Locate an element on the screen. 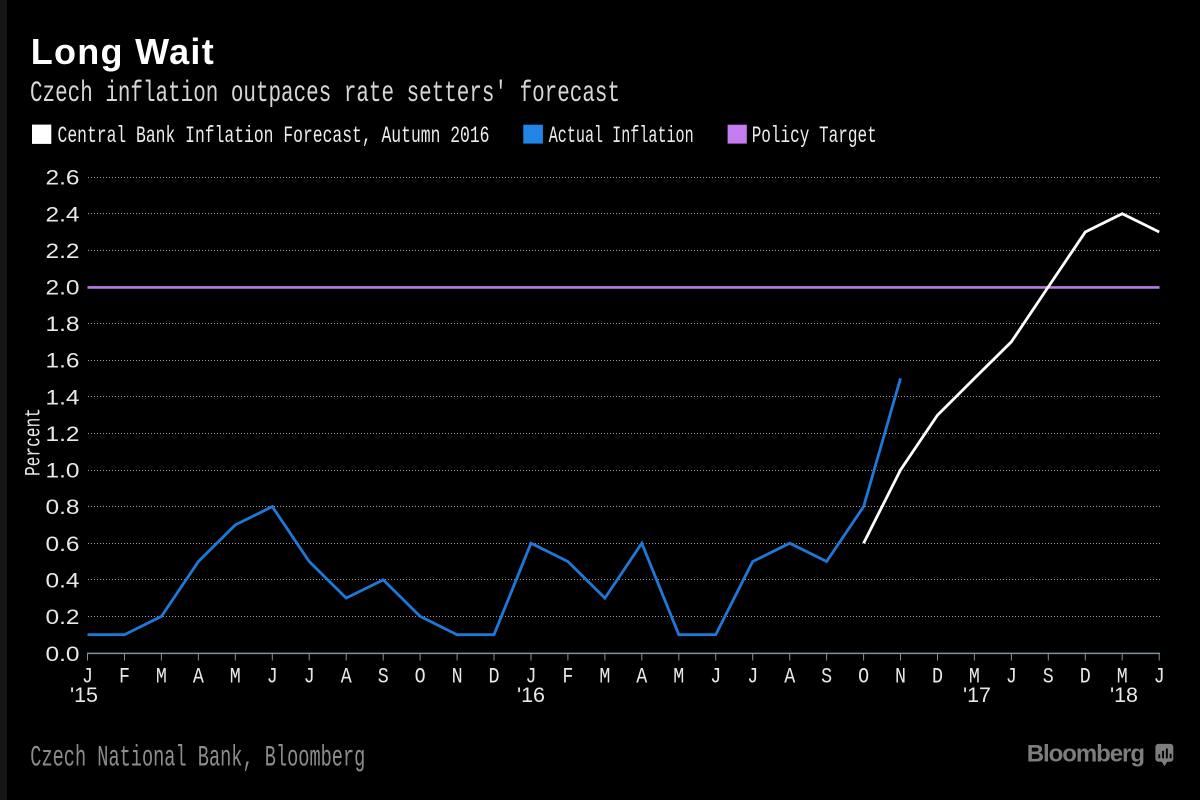 The height and width of the screenshot is (800, 1200). svg-text: Bloomberg is located at coordinates (1086, 754).